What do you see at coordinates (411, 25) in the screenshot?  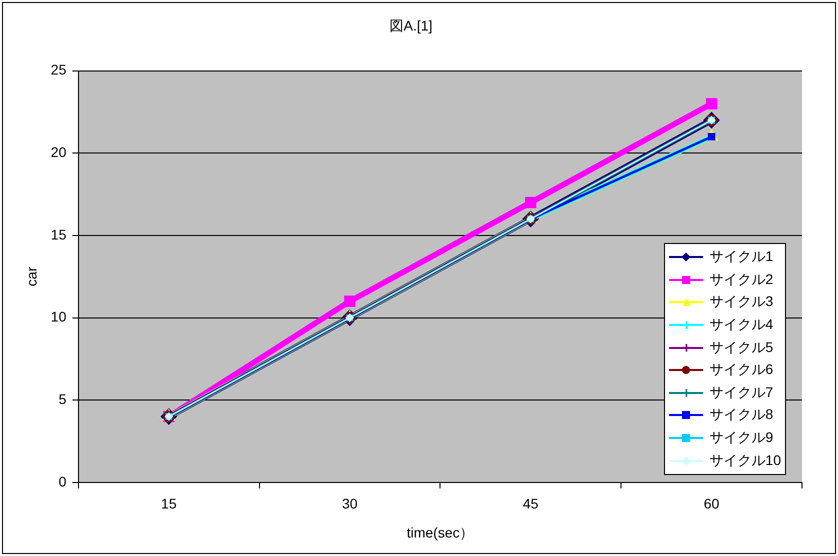 I see `chart-title: 図A.[1]` at bounding box center [411, 25].